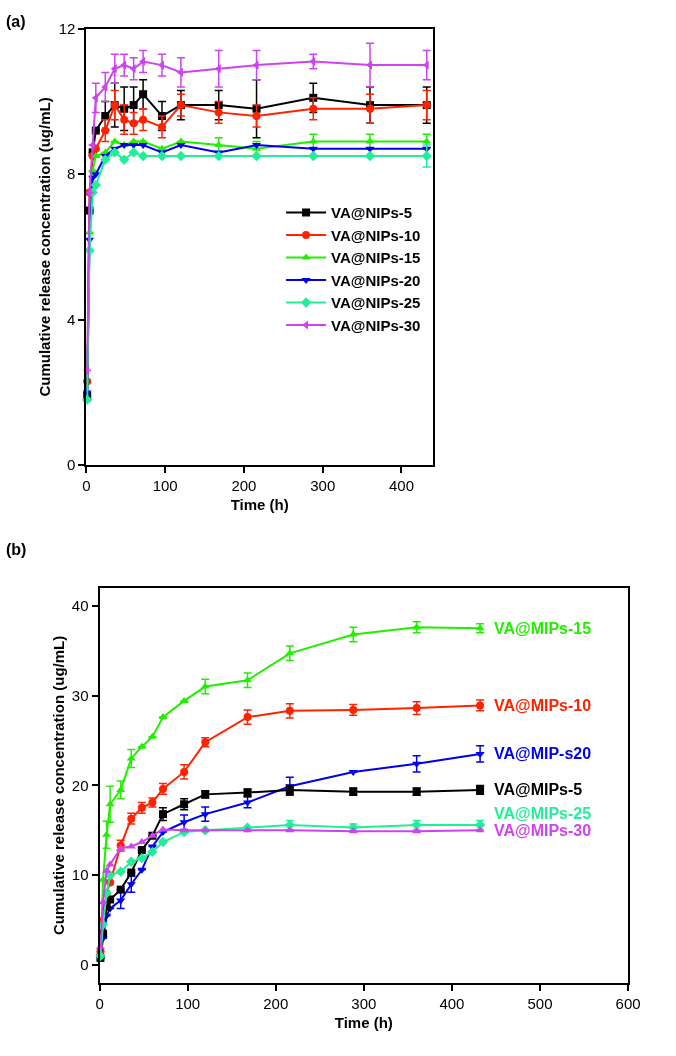 The image size is (676, 1056). Describe the element at coordinates (80, 875) in the screenshot. I see `y-tick-label: 10` at that location.